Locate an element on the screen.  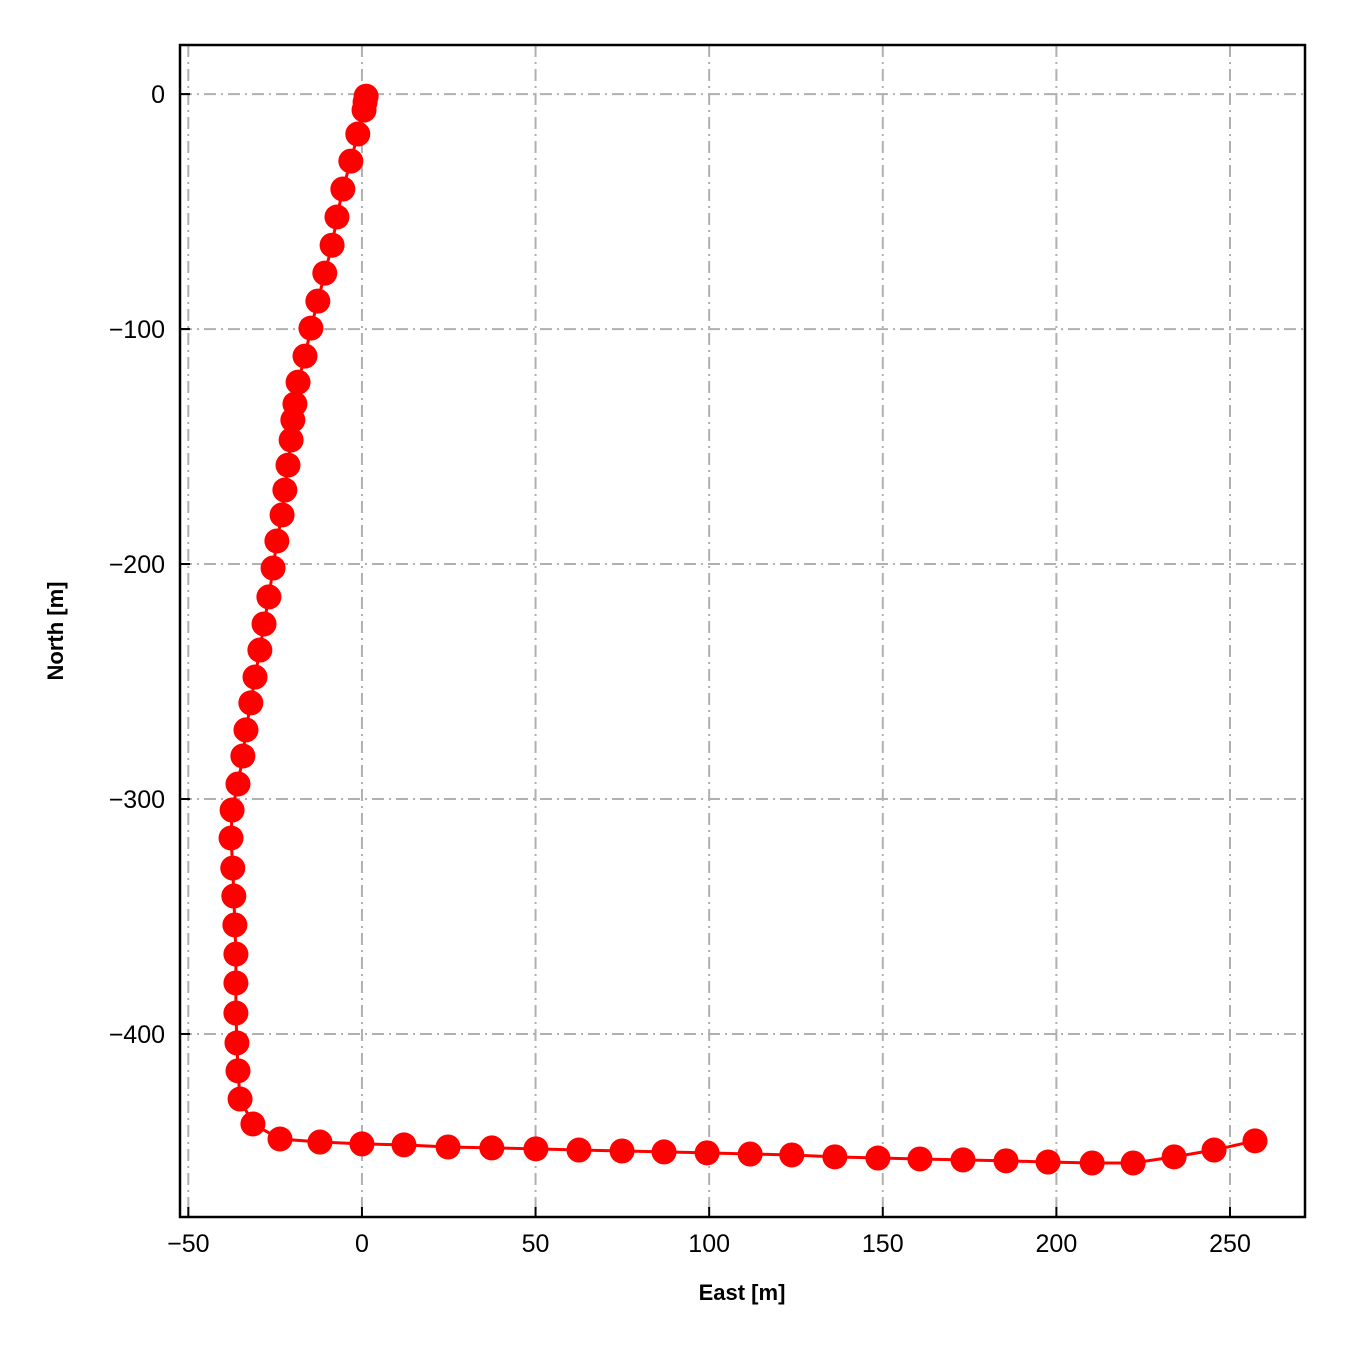
y-tick-label: −100 is located at coordinates (137, 330).